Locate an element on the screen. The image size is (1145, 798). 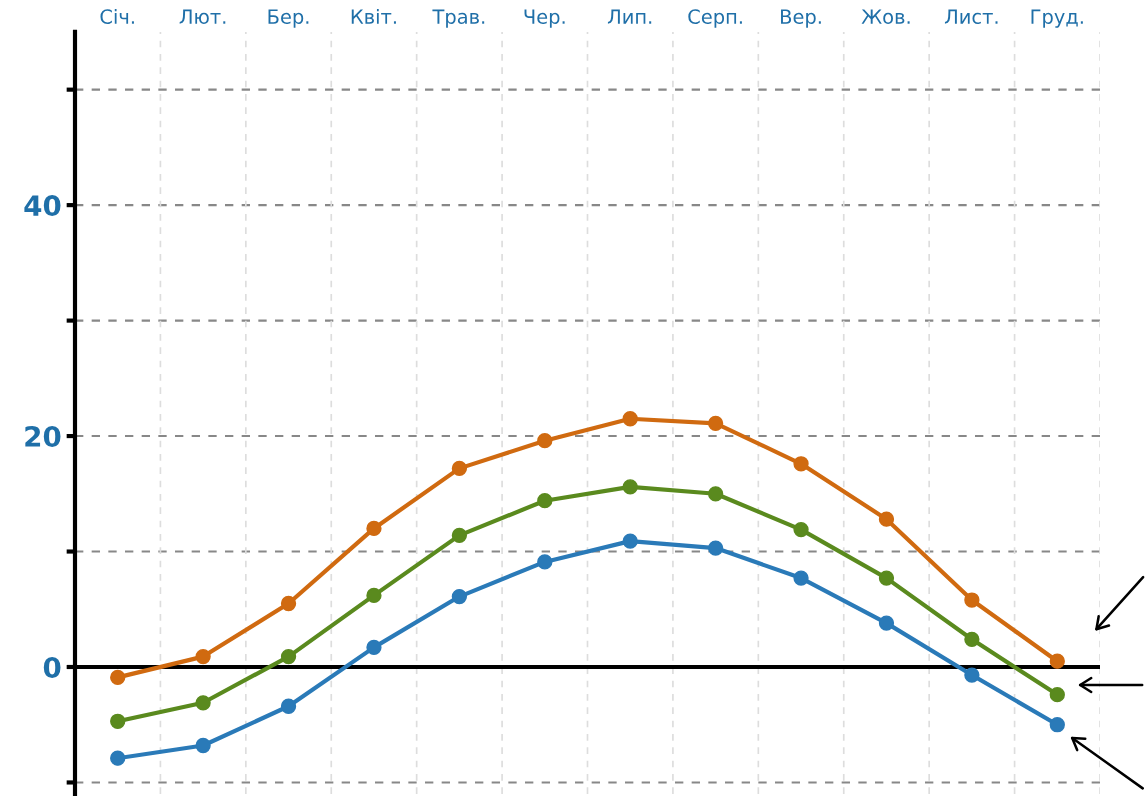
x-tick-label: Вер. is located at coordinates (801, 18).